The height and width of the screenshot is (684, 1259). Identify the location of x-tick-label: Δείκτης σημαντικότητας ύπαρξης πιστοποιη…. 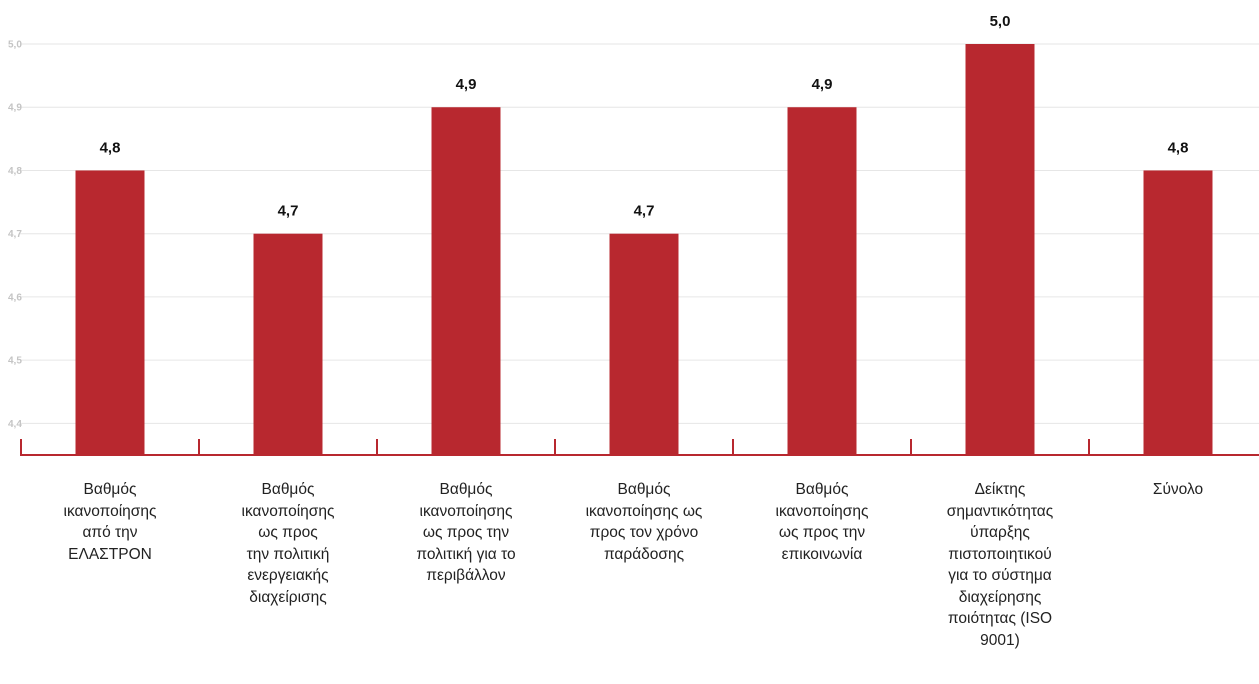
(1000, 565).